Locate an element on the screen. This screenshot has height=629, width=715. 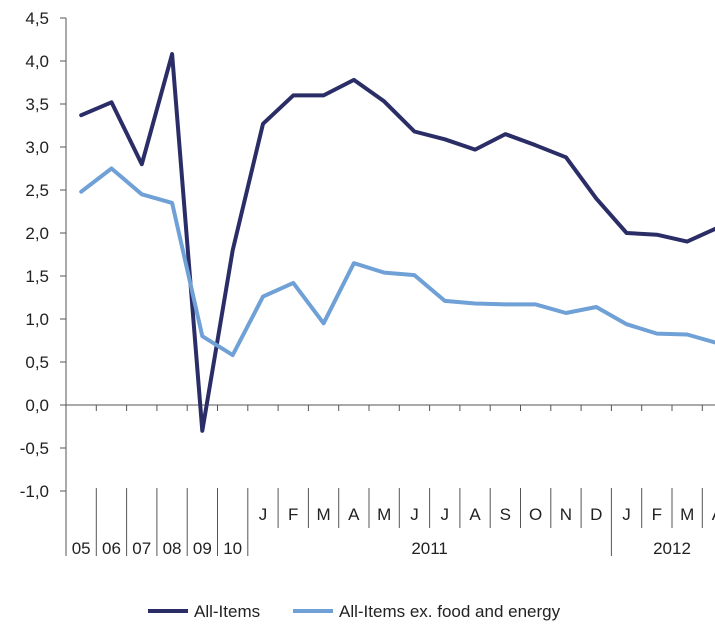
x-tick-label: N is located at coordinates (566, 514).